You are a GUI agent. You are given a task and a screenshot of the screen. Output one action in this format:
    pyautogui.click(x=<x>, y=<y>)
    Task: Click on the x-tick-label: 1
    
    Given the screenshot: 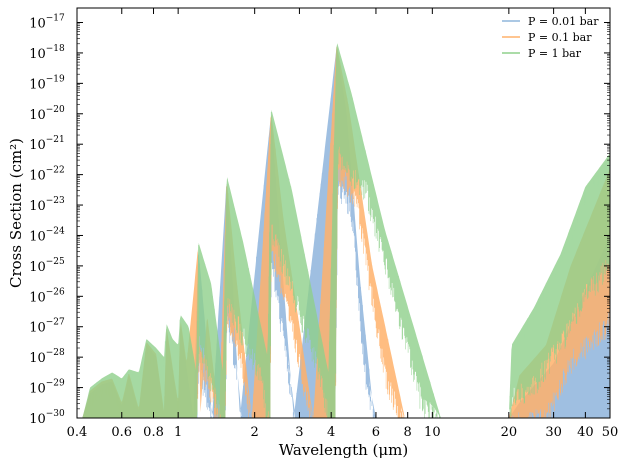 What is the action you would take?
    pyautogui.click(x=178, y=432)
    